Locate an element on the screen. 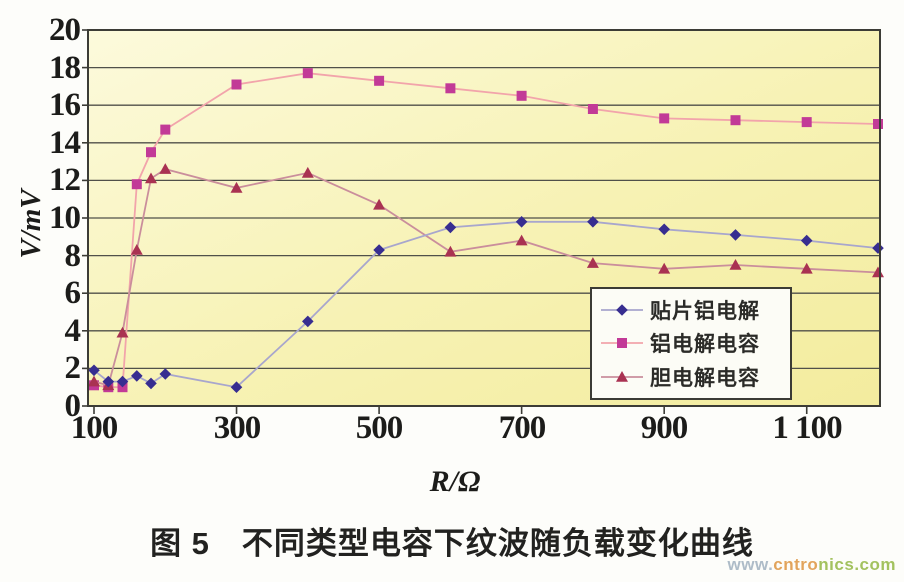 Image resolution: width=904 pixels, height=582 pixels. y-tick-label: 8 is located at coordinates (73, 256).